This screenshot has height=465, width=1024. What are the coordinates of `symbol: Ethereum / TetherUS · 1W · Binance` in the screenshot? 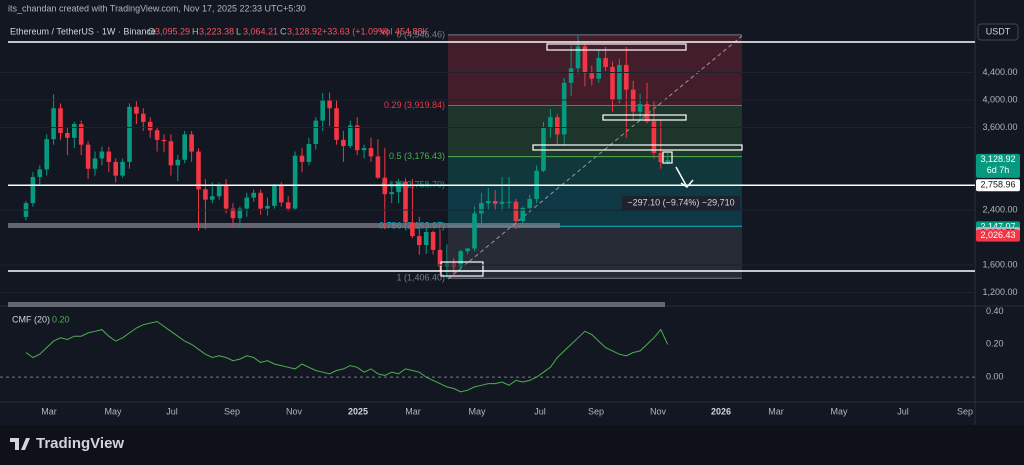 It's located at (83, 31).